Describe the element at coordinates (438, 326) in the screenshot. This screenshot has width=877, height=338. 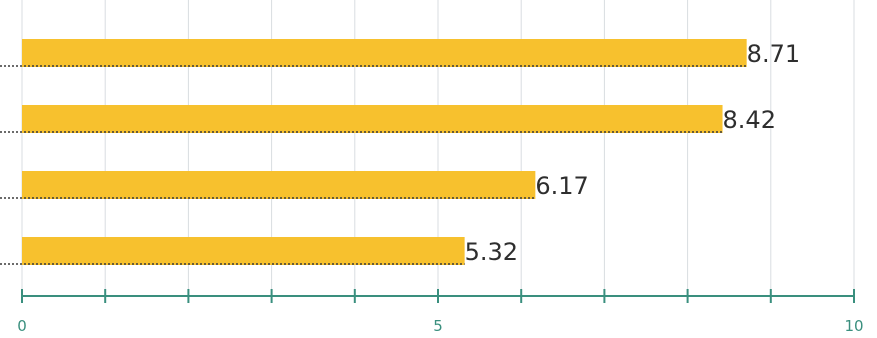
I see `x-tick-label: 5` at that location.